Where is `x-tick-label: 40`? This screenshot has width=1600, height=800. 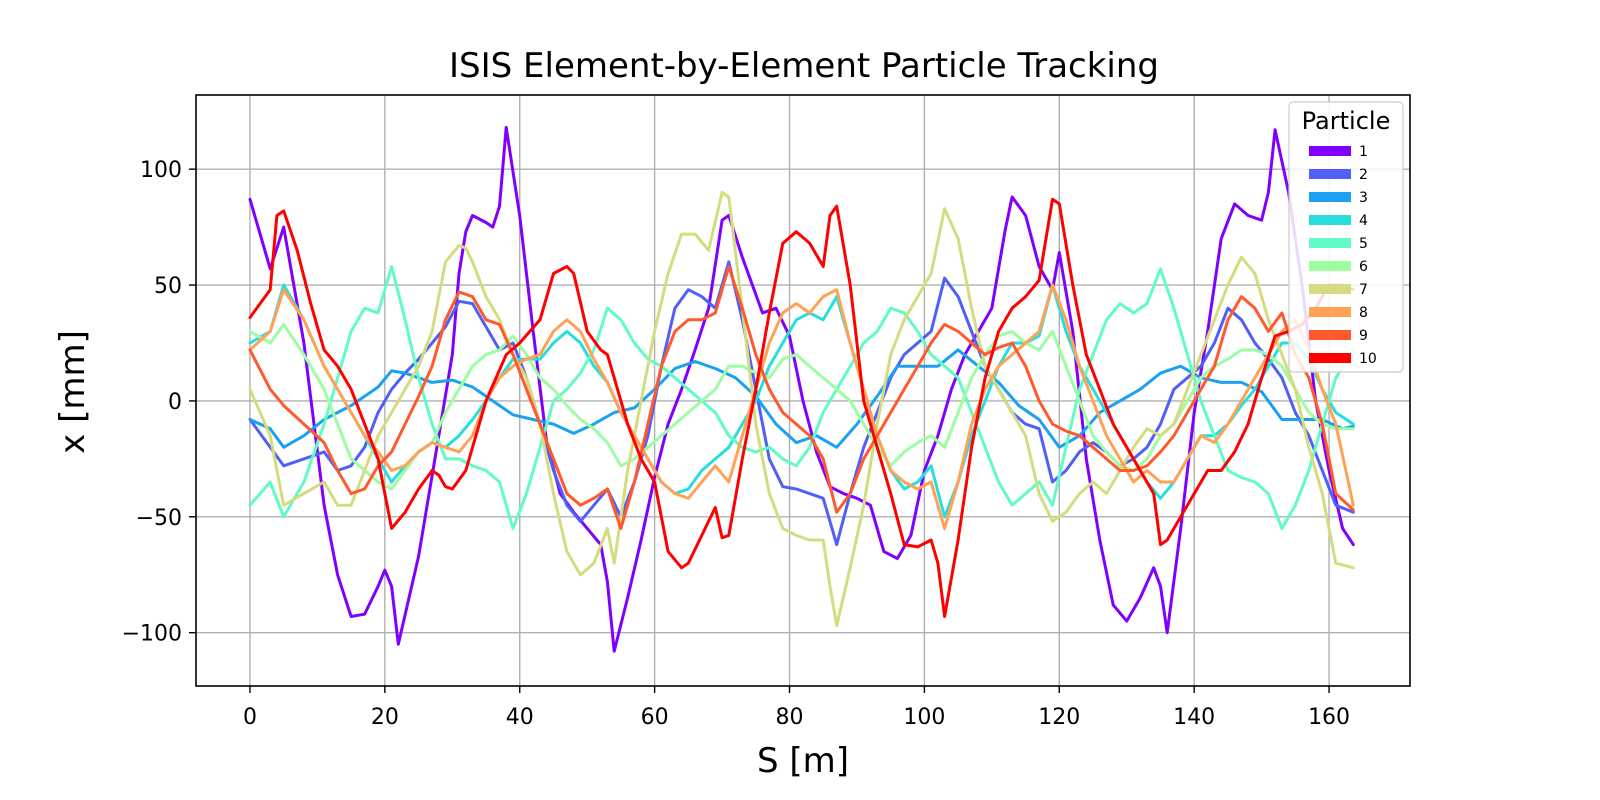 x-tick-label: 40 is located at coordinates (520, 717).